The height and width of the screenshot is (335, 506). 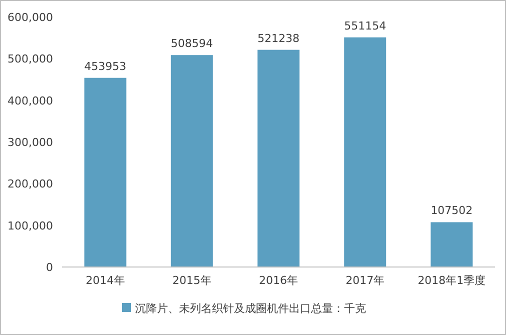 What do you see at coordinates (30, 184) in the screenshot?
I see `y-tick-label: 200,000` at bounding box center [30, 184].